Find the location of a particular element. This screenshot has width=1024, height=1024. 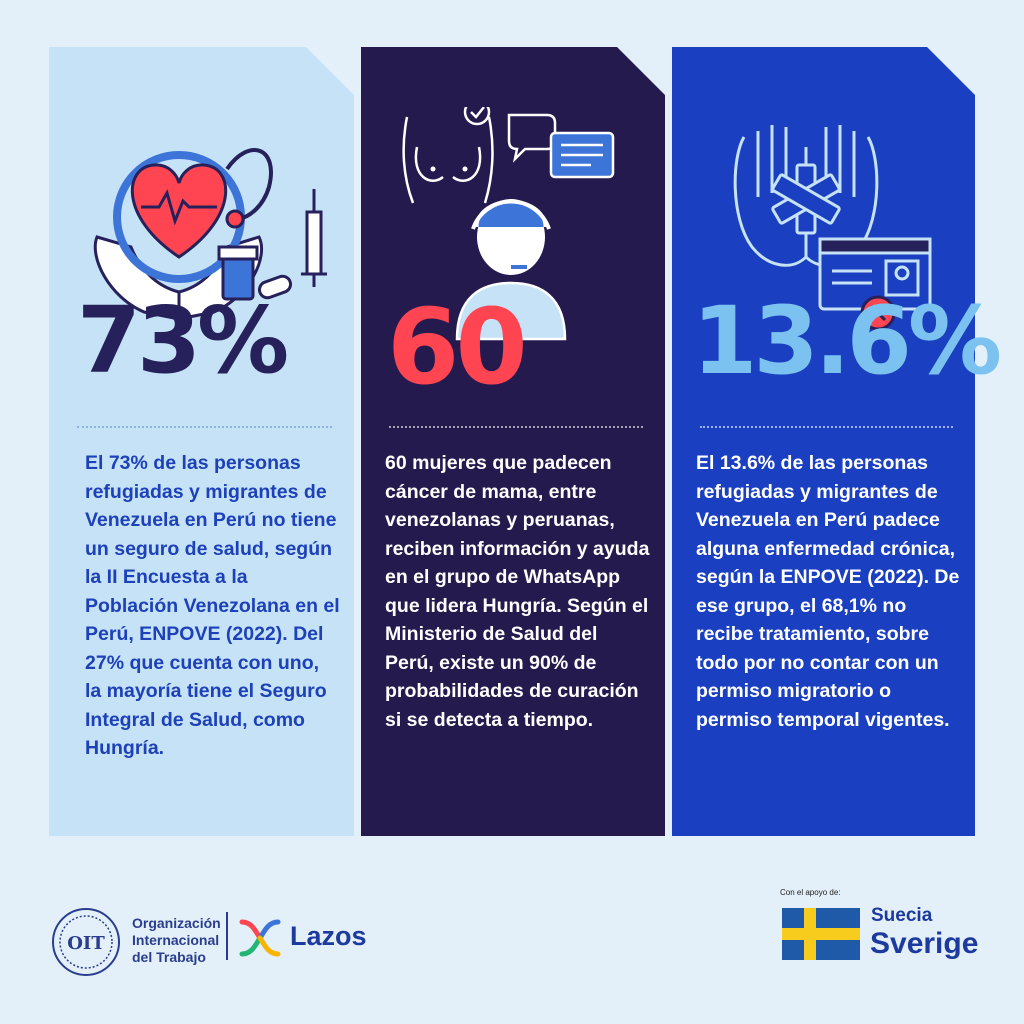

sweden-name-sv: Sverige is located at coordinates (924, 943).